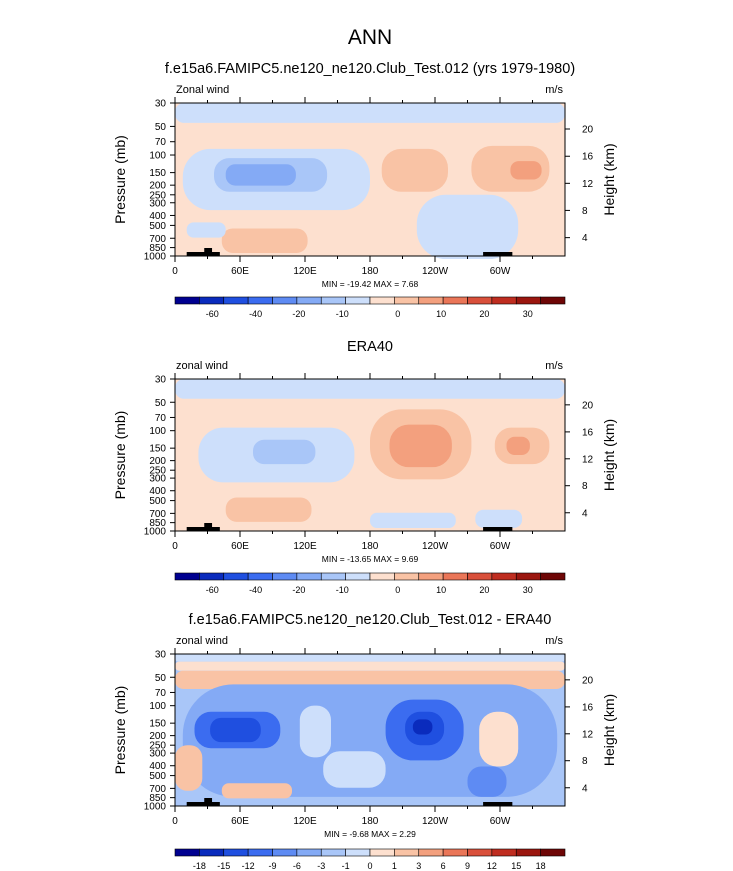 The height and width of the screenshot is (871, 733). What do you see at coordinates (500, 821) in the screenshot?
I see `longitude-tick-label: 60W` at bounding box center [500, 821].